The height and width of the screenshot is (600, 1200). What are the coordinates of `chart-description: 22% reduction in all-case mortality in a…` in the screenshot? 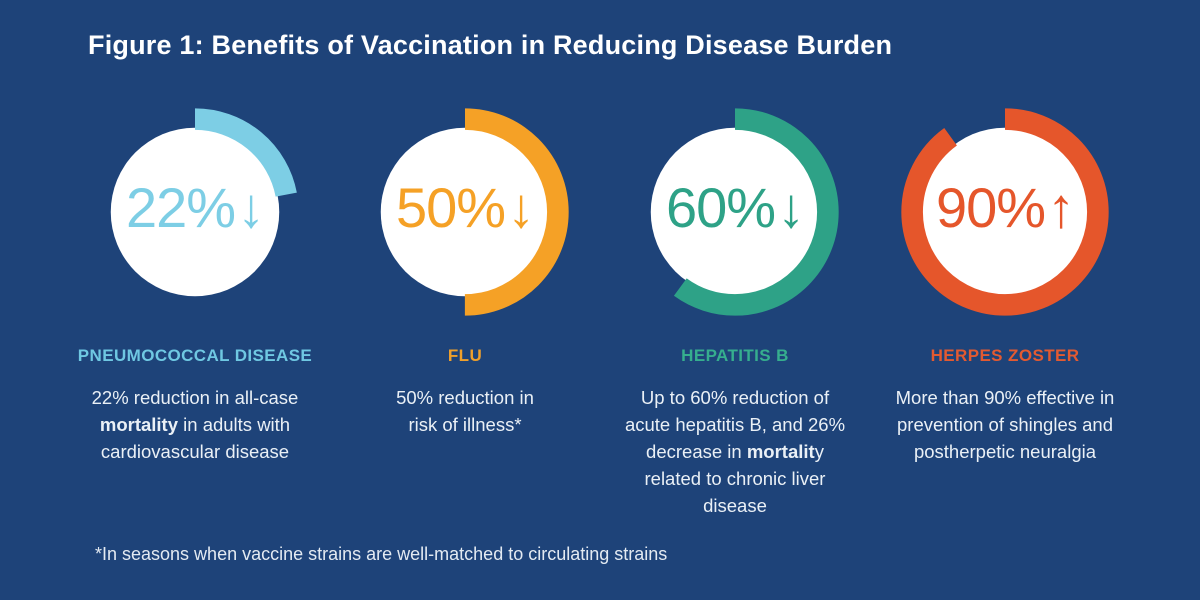 It's located at (195, 424).